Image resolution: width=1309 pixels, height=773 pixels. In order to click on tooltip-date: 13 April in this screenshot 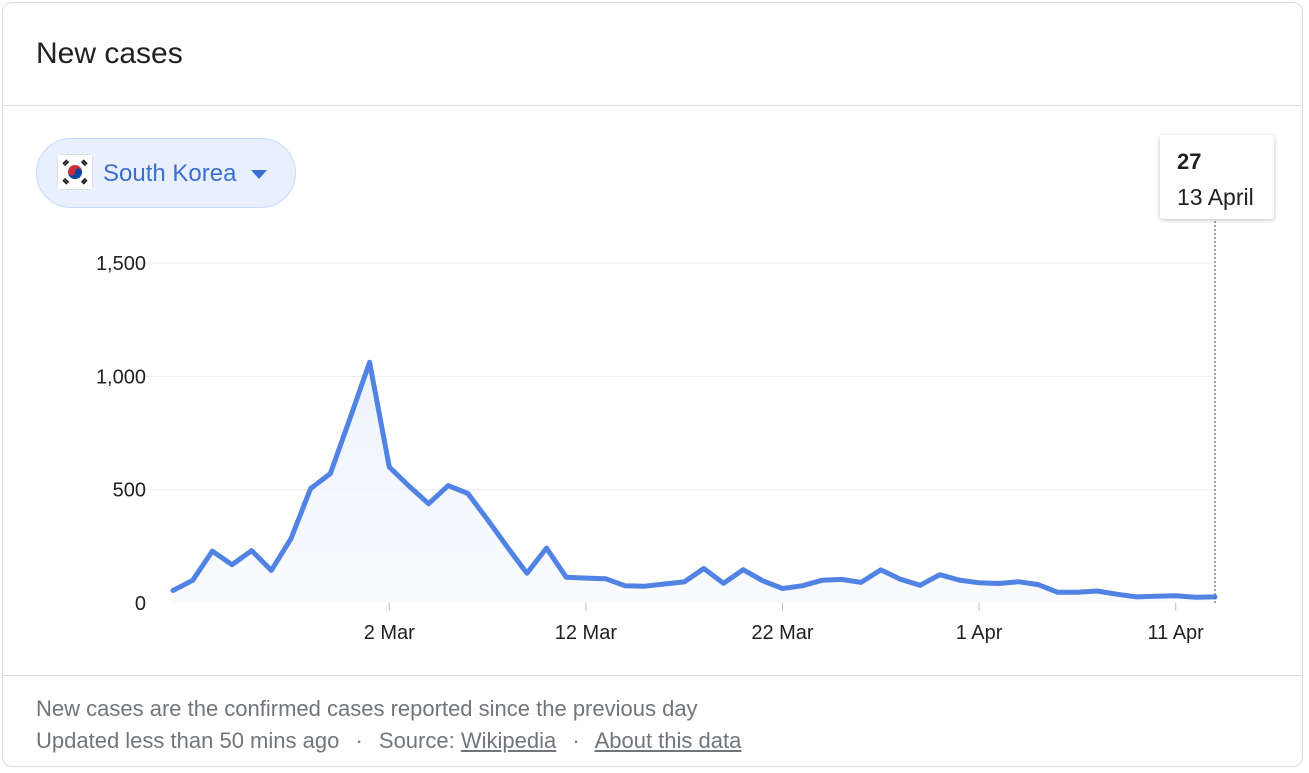, I will do `click(1215, 197)`.